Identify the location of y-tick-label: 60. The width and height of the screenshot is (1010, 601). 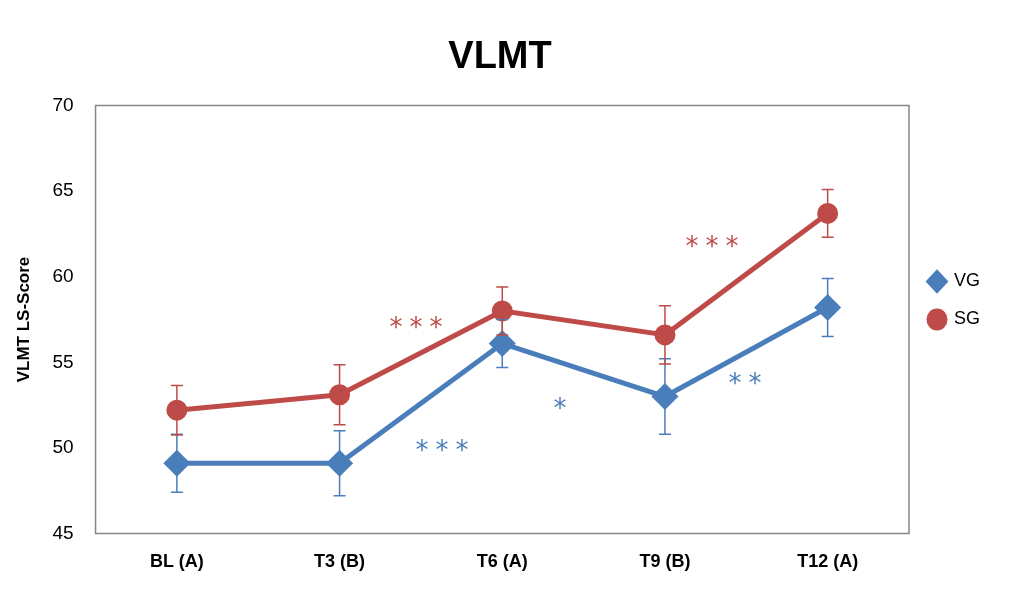
(63, 275).